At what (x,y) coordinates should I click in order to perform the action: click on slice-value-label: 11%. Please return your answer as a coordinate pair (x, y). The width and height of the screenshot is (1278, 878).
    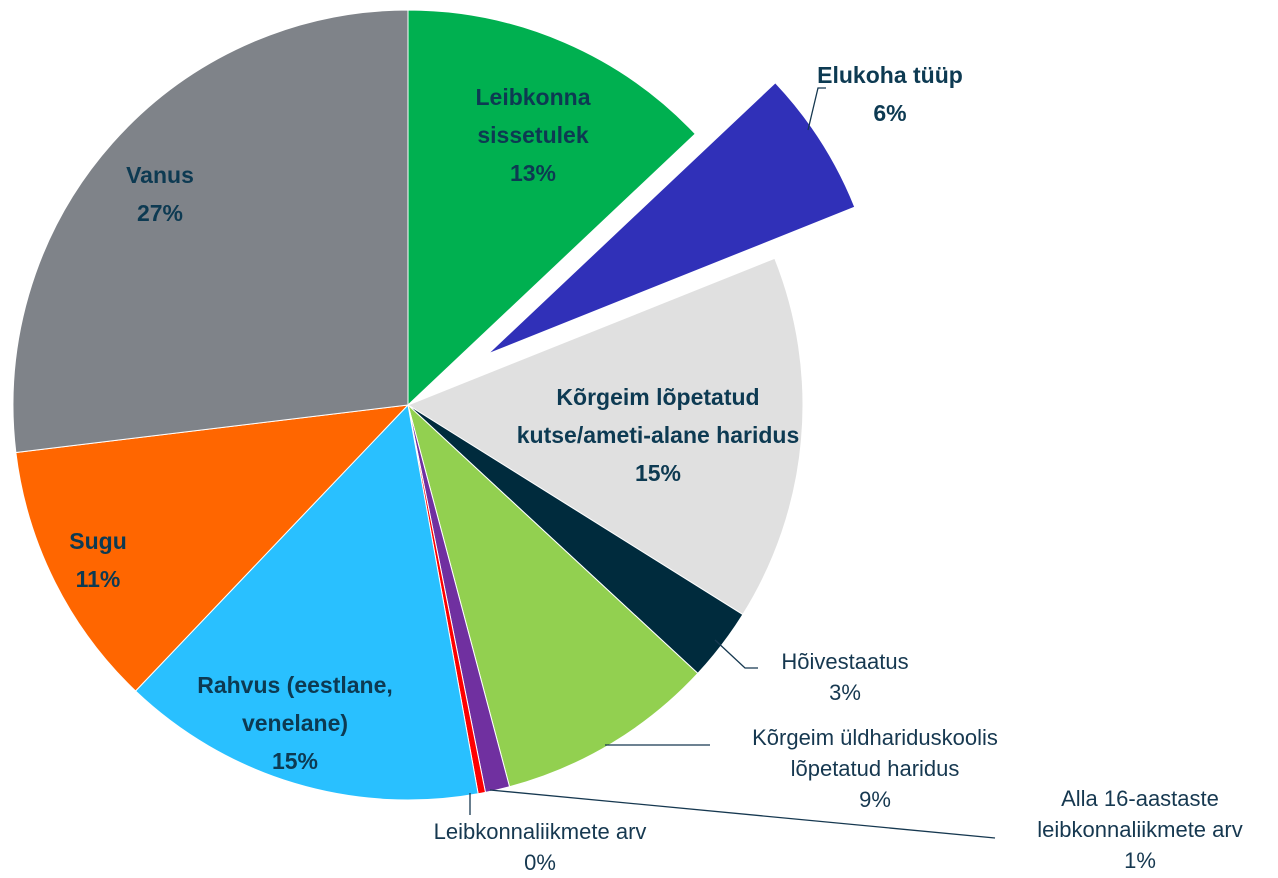
    Looking at the image, I should click on (98, 579).